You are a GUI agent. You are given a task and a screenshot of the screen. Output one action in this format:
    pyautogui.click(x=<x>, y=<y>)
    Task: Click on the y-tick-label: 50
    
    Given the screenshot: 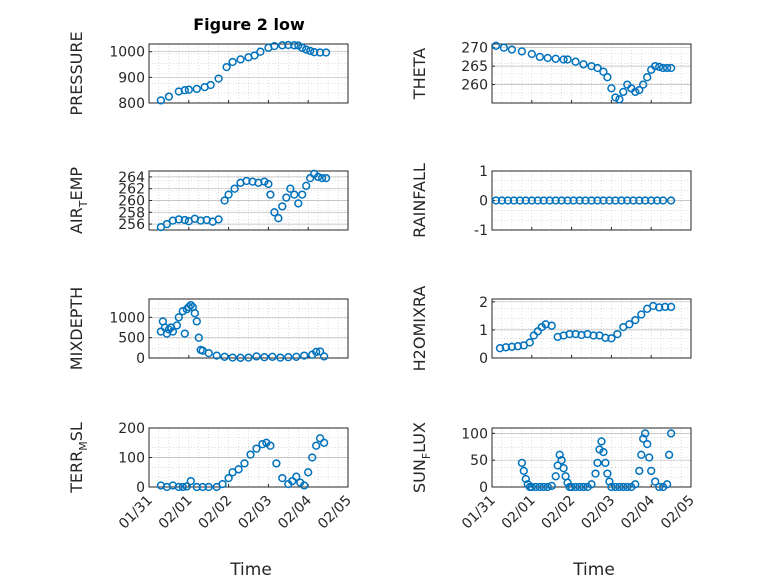 What is the action you would take?
    pyautogui.click(x=479, y=461)
    